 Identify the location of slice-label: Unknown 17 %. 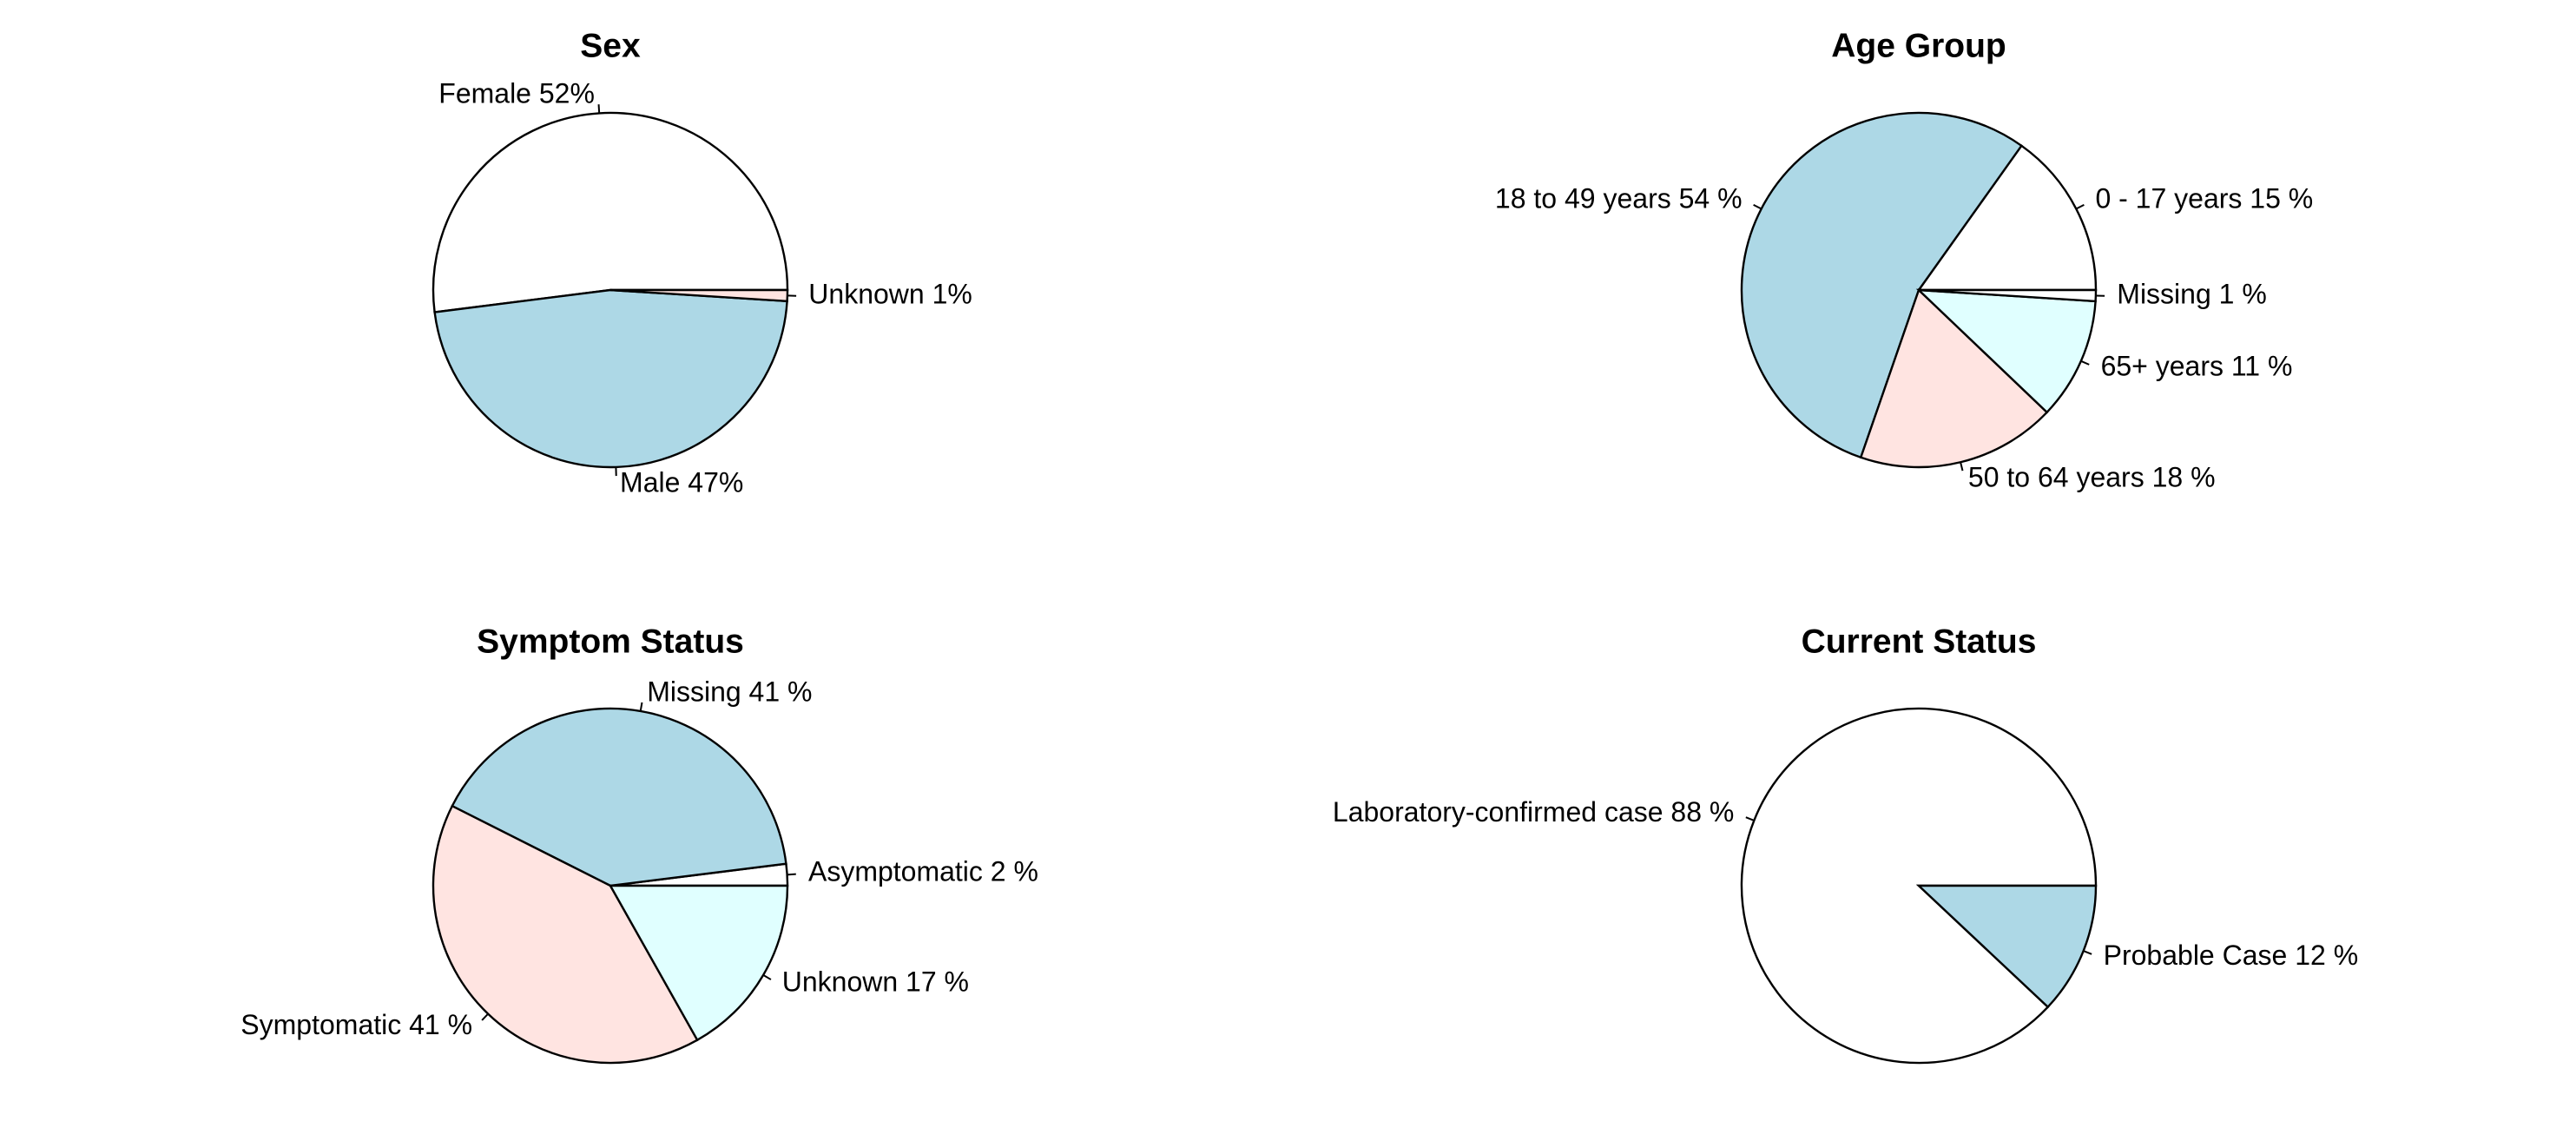
(875, 982).